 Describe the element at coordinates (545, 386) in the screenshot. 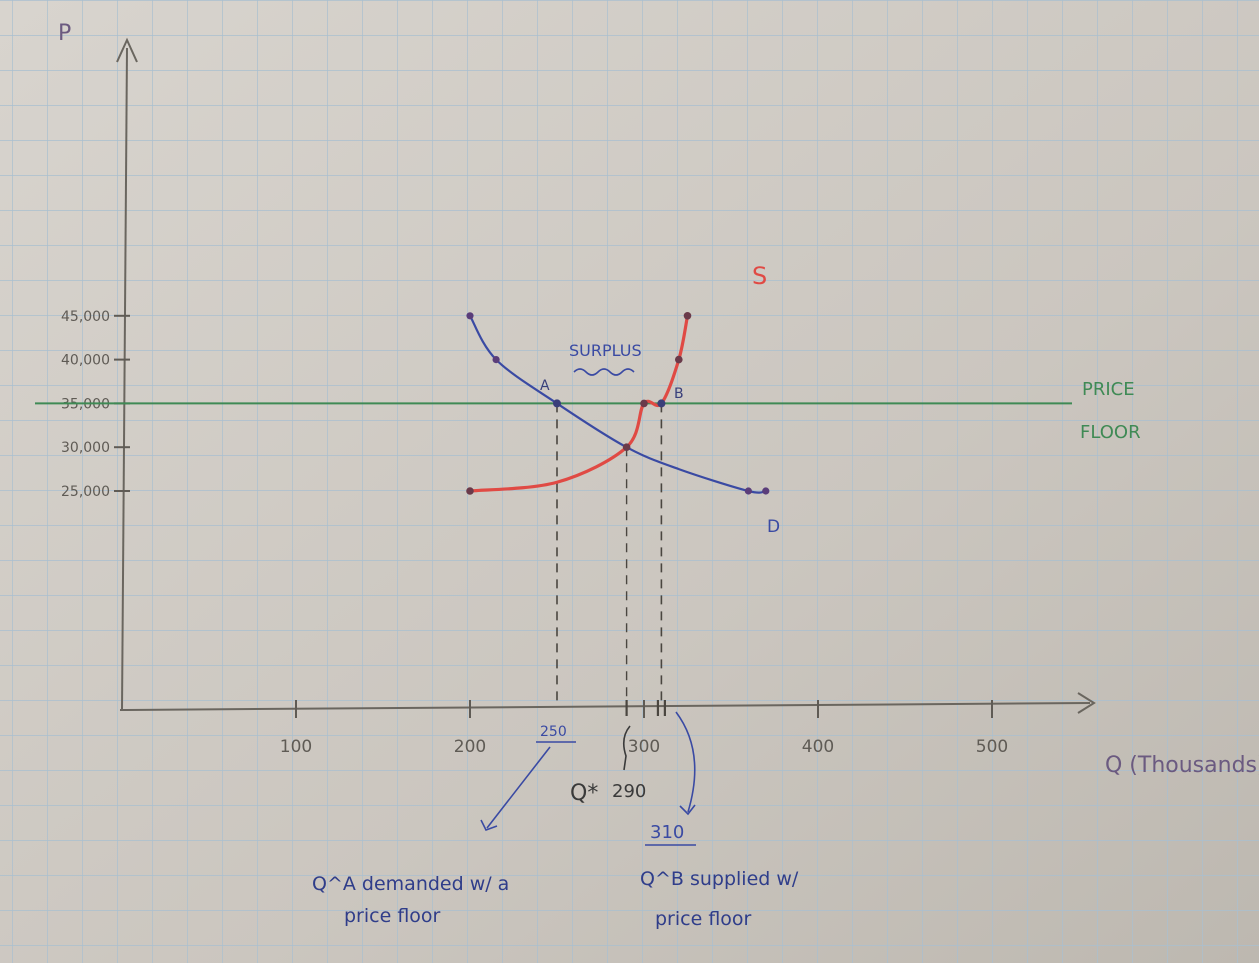

I see `point-a-label: A` at that location.